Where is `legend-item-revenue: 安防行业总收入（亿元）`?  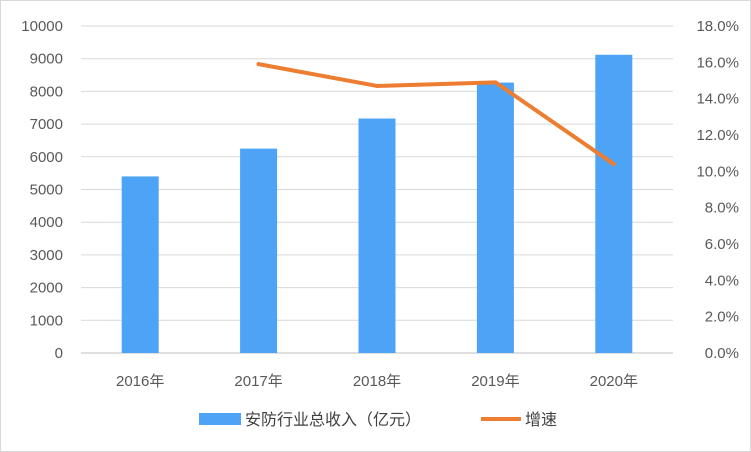 legend-item-revenue: 安防行业总收入（亿元） is located at coordinates (310, 420).